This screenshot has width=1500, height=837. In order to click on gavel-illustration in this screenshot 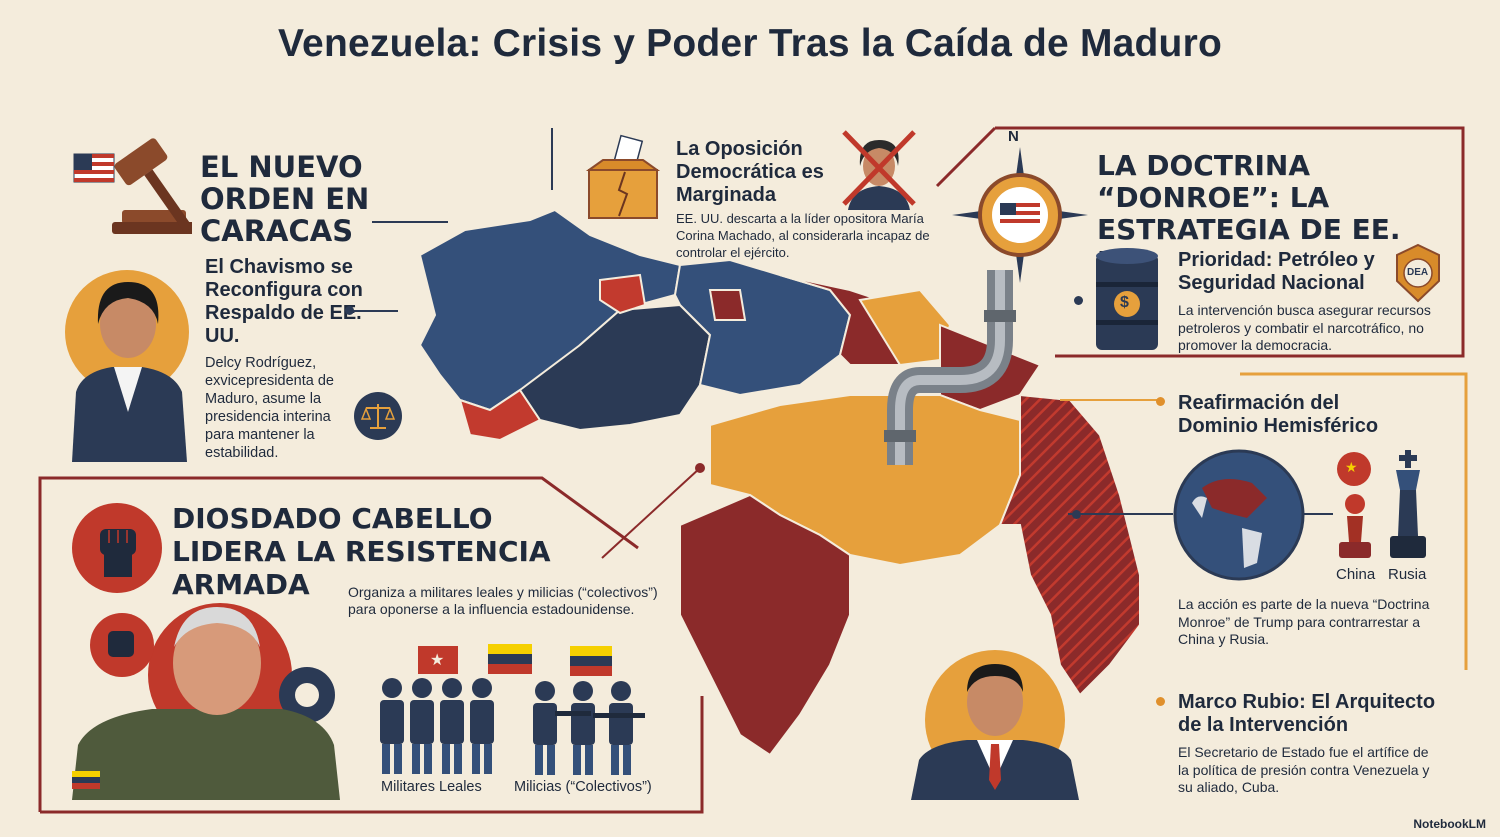, I will do `click(122, 187)`.